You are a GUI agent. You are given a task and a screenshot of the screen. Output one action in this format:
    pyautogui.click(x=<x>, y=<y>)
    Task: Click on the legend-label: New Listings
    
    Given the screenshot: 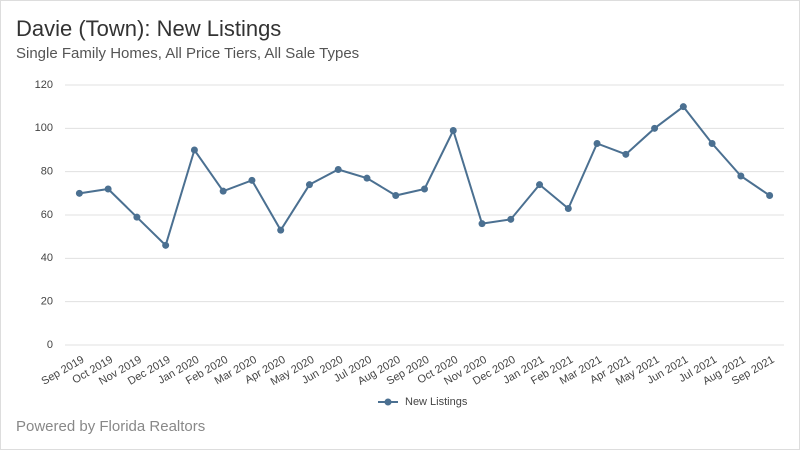 What is the action you would take?
    pyautogui.click(x=436, y=402)
    